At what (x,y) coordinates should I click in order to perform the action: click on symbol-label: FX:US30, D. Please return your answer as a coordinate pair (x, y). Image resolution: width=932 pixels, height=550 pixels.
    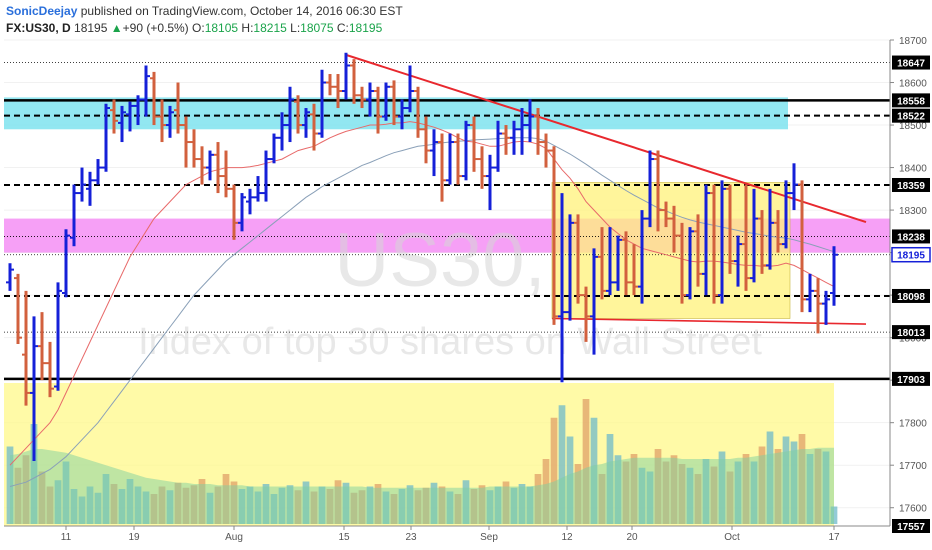
    Looking at the image, I should click on (38, 28).